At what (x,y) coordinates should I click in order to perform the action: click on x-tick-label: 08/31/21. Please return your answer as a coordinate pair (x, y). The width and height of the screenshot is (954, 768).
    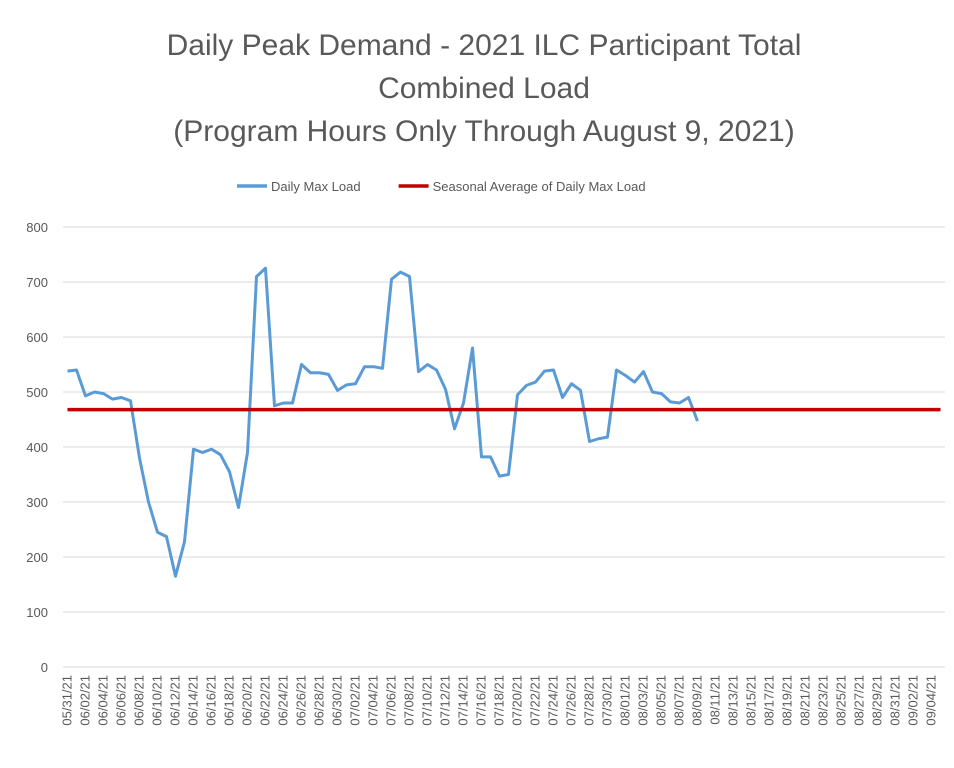
    Looking at the image, I should click on (895, 700).